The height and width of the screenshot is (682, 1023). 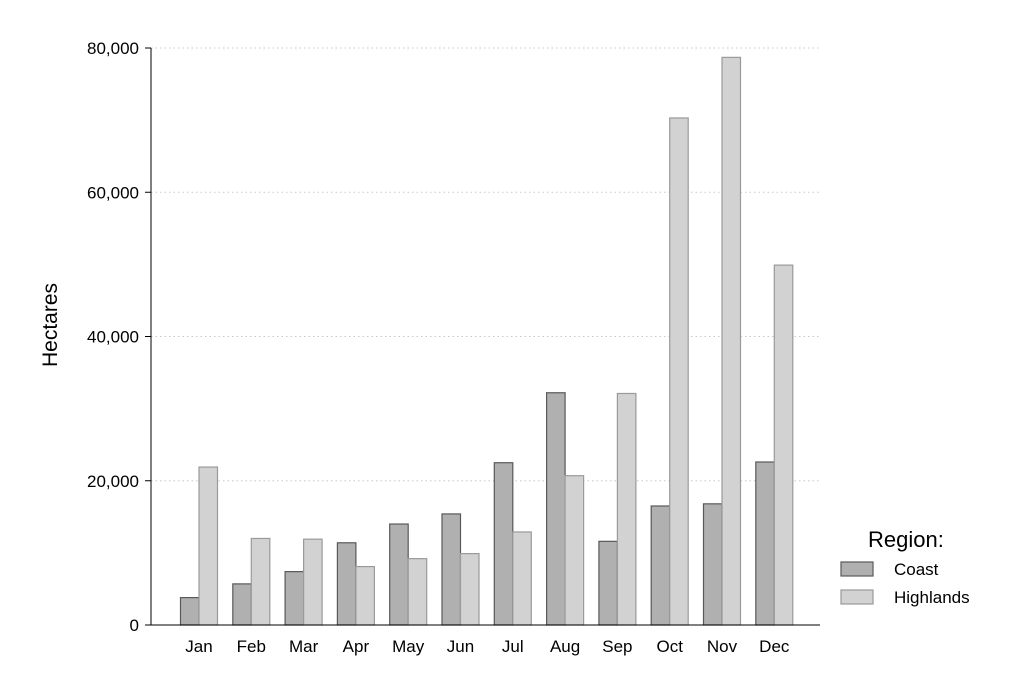 I want to click on y-tick-label: 60,000, so click(x=113, y=192).